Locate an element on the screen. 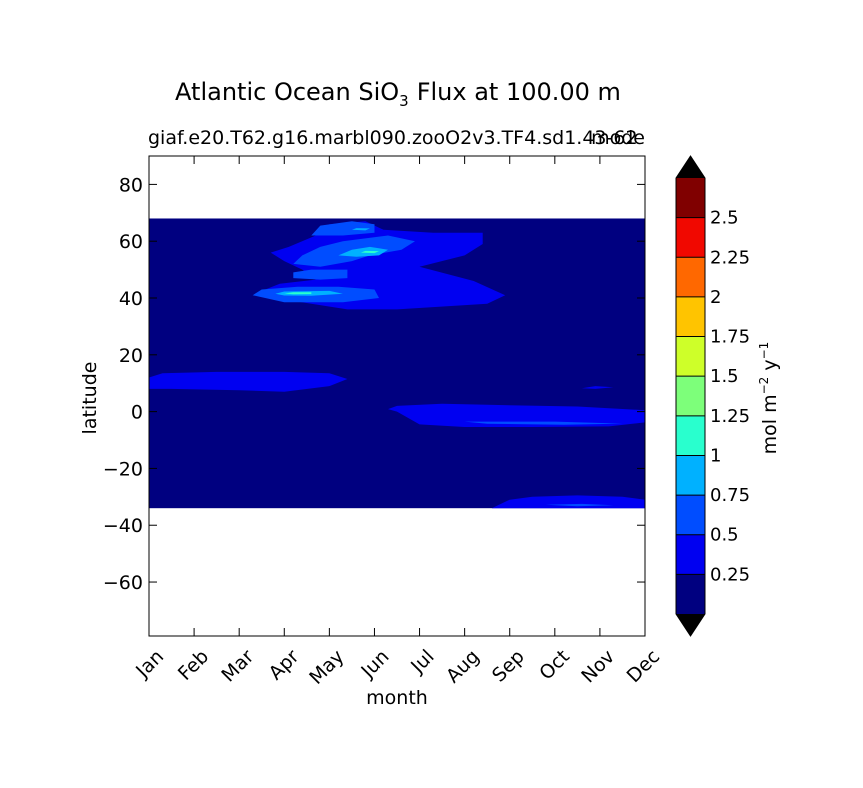  x-tick-label: May is located at coordinates (326, 667).